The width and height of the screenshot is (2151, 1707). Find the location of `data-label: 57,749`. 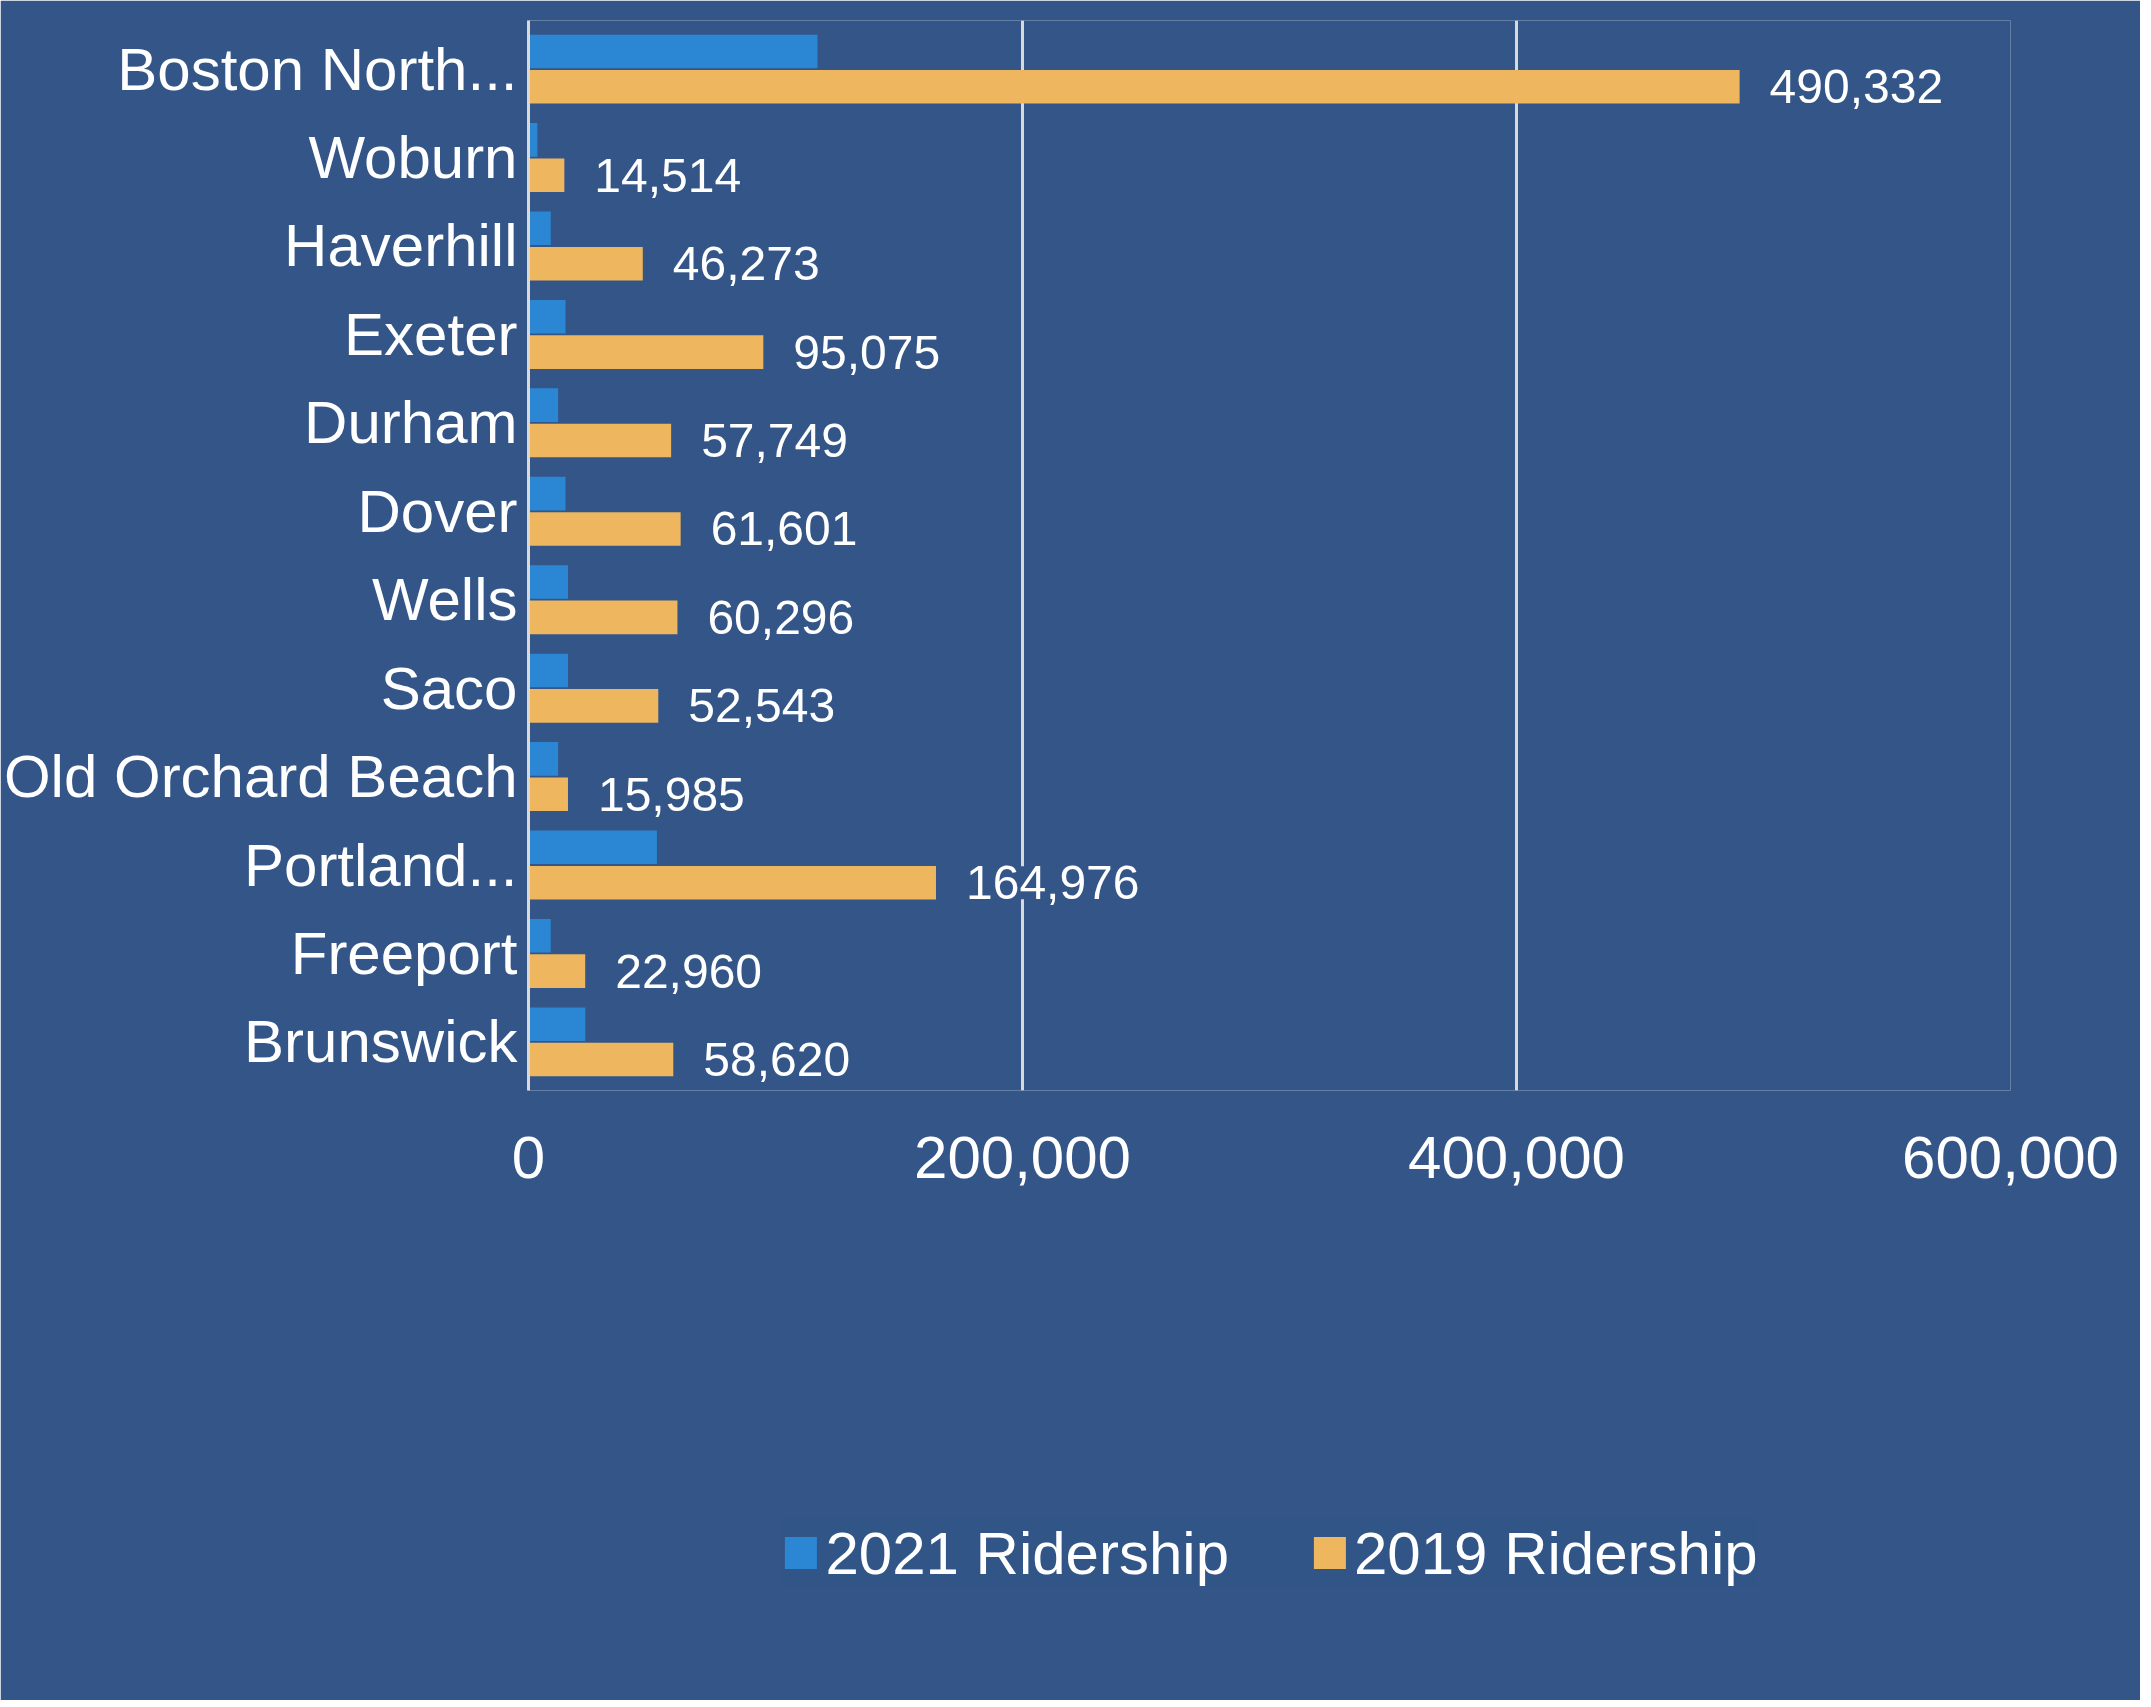

data-label: 57,749 is located at coordinates (774, 441).